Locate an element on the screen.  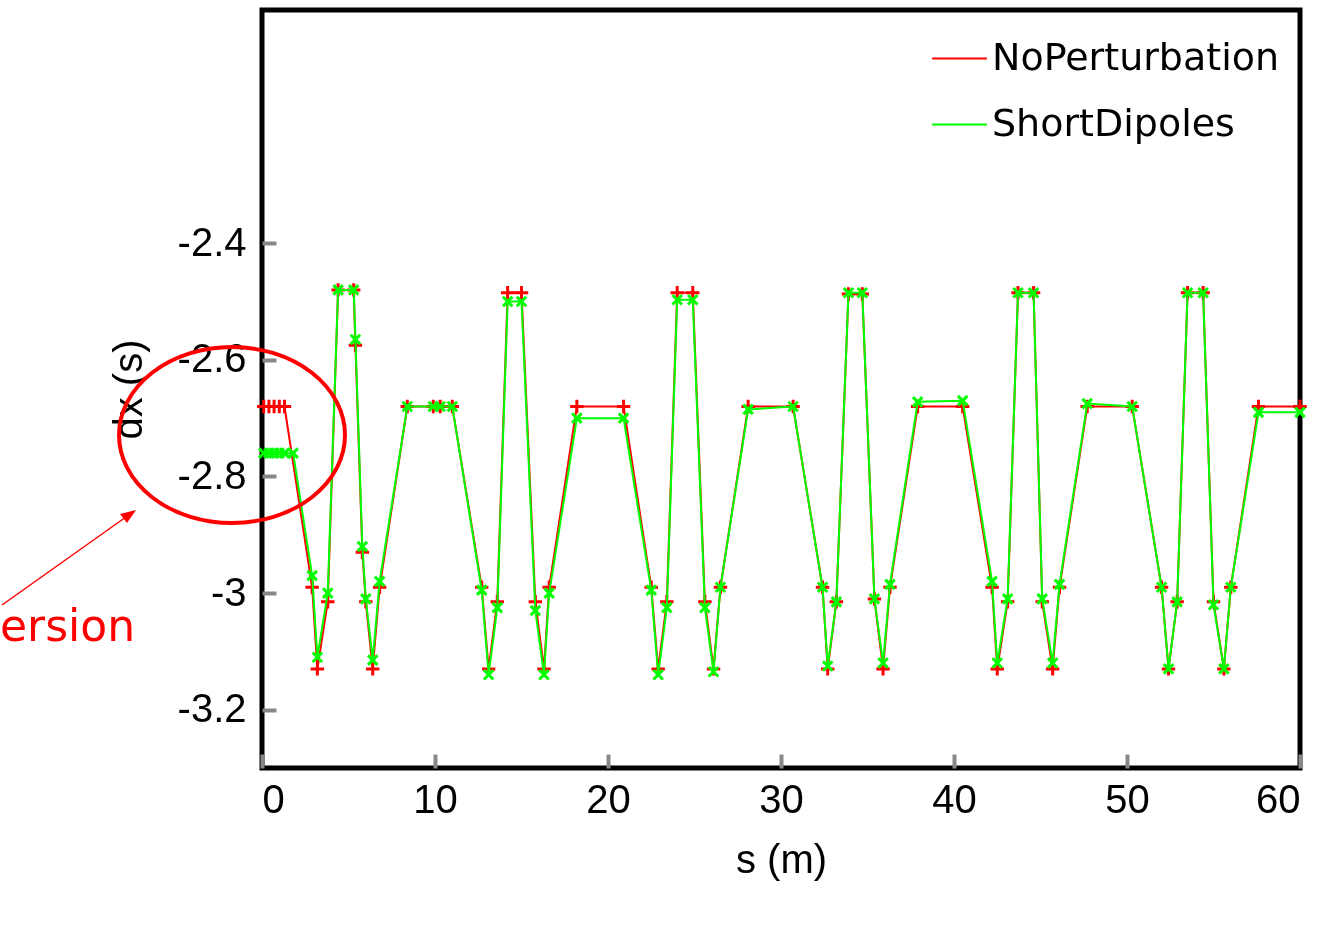
x-tick-label: 0 is located at coordinates (273, 798).